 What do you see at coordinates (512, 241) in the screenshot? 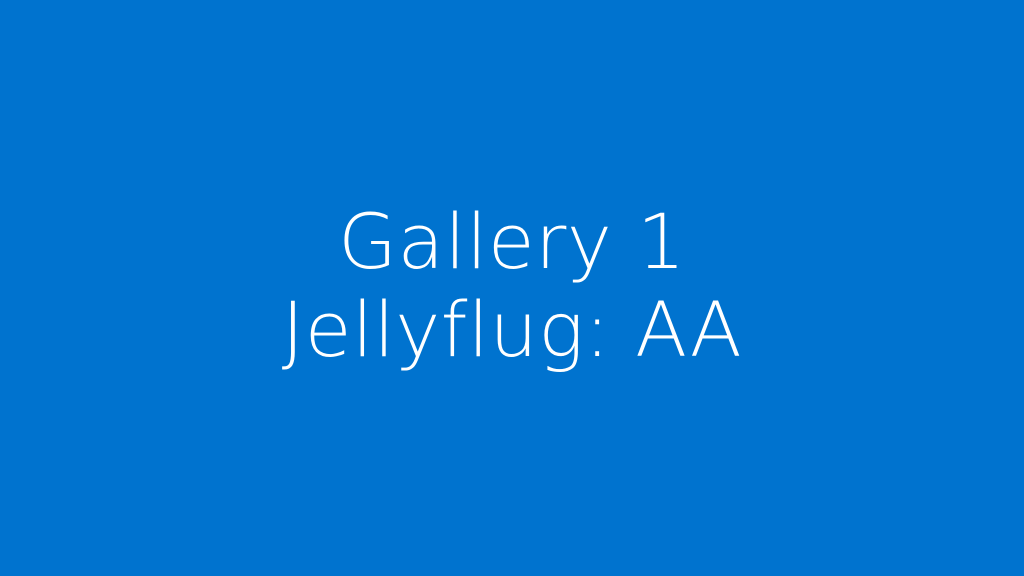
I see `title-line-gallery: Gallery 1` at bounding box center [512, 241].